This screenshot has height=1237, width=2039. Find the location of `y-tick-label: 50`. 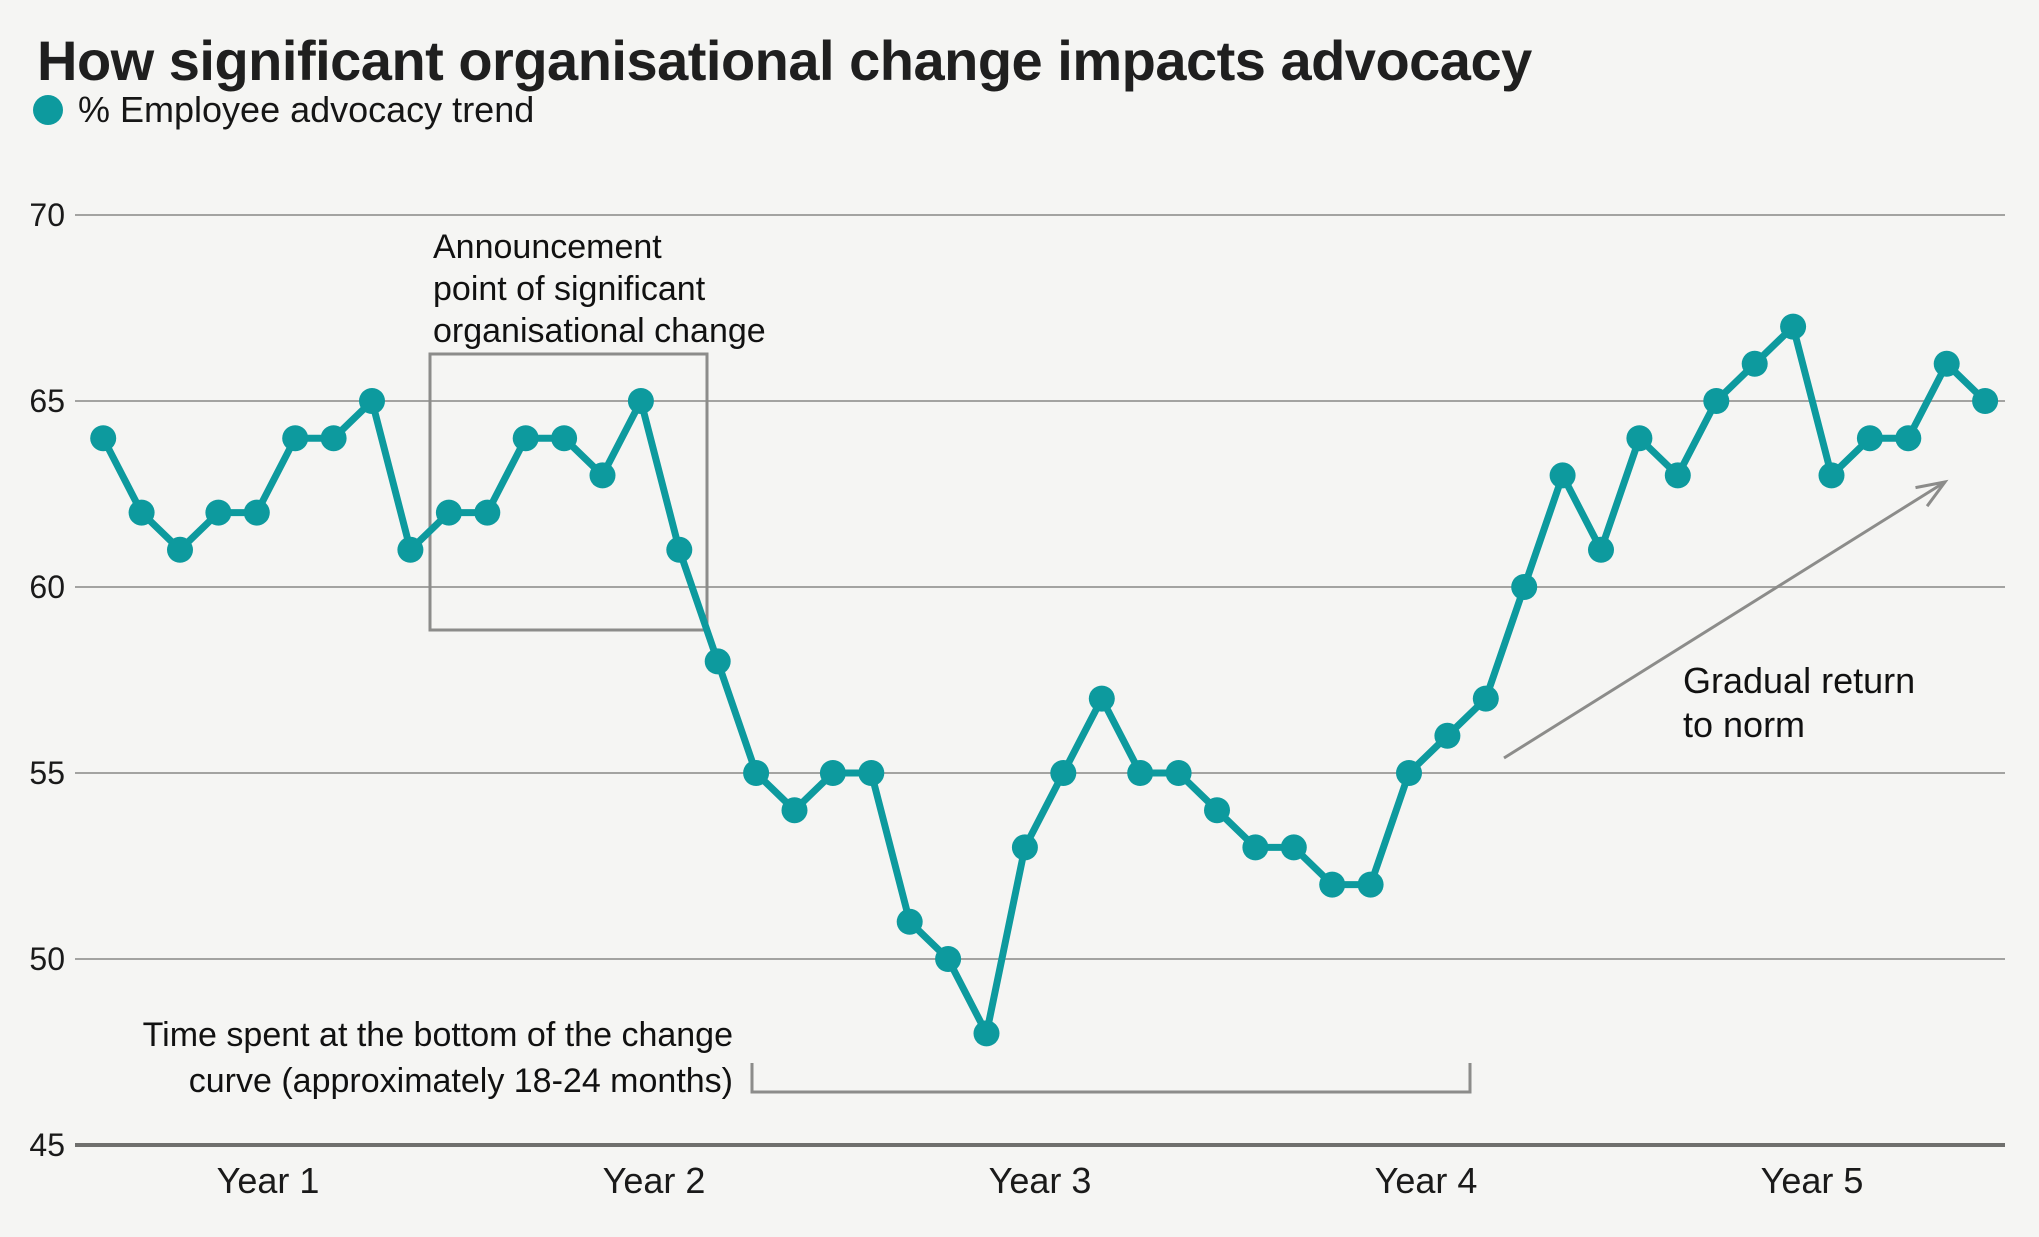

y-tick-label: 50 is located at coordinates (47, 959).